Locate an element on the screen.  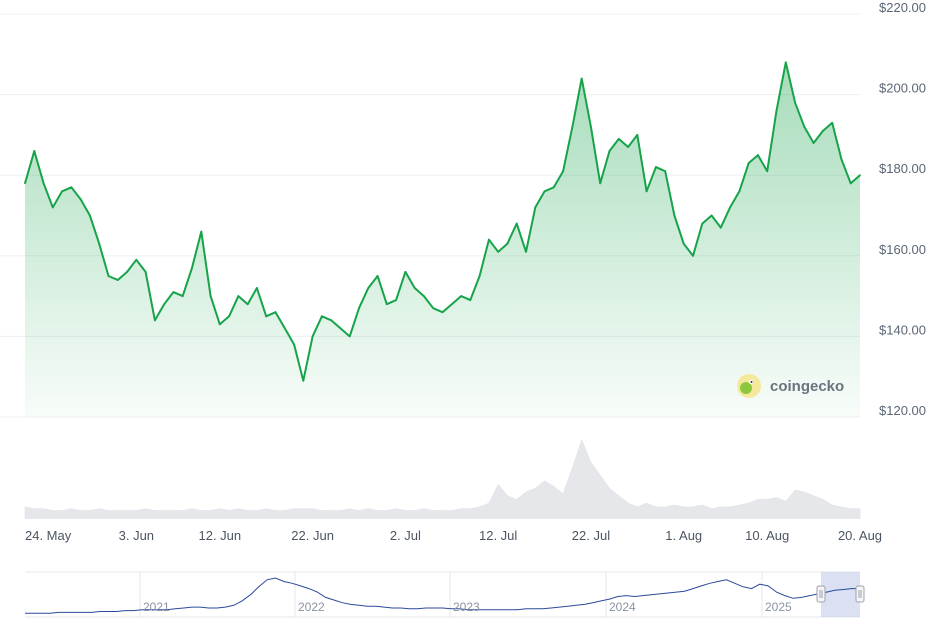
x-tick-label: 22. Jul is located at coordinates (591, 535).